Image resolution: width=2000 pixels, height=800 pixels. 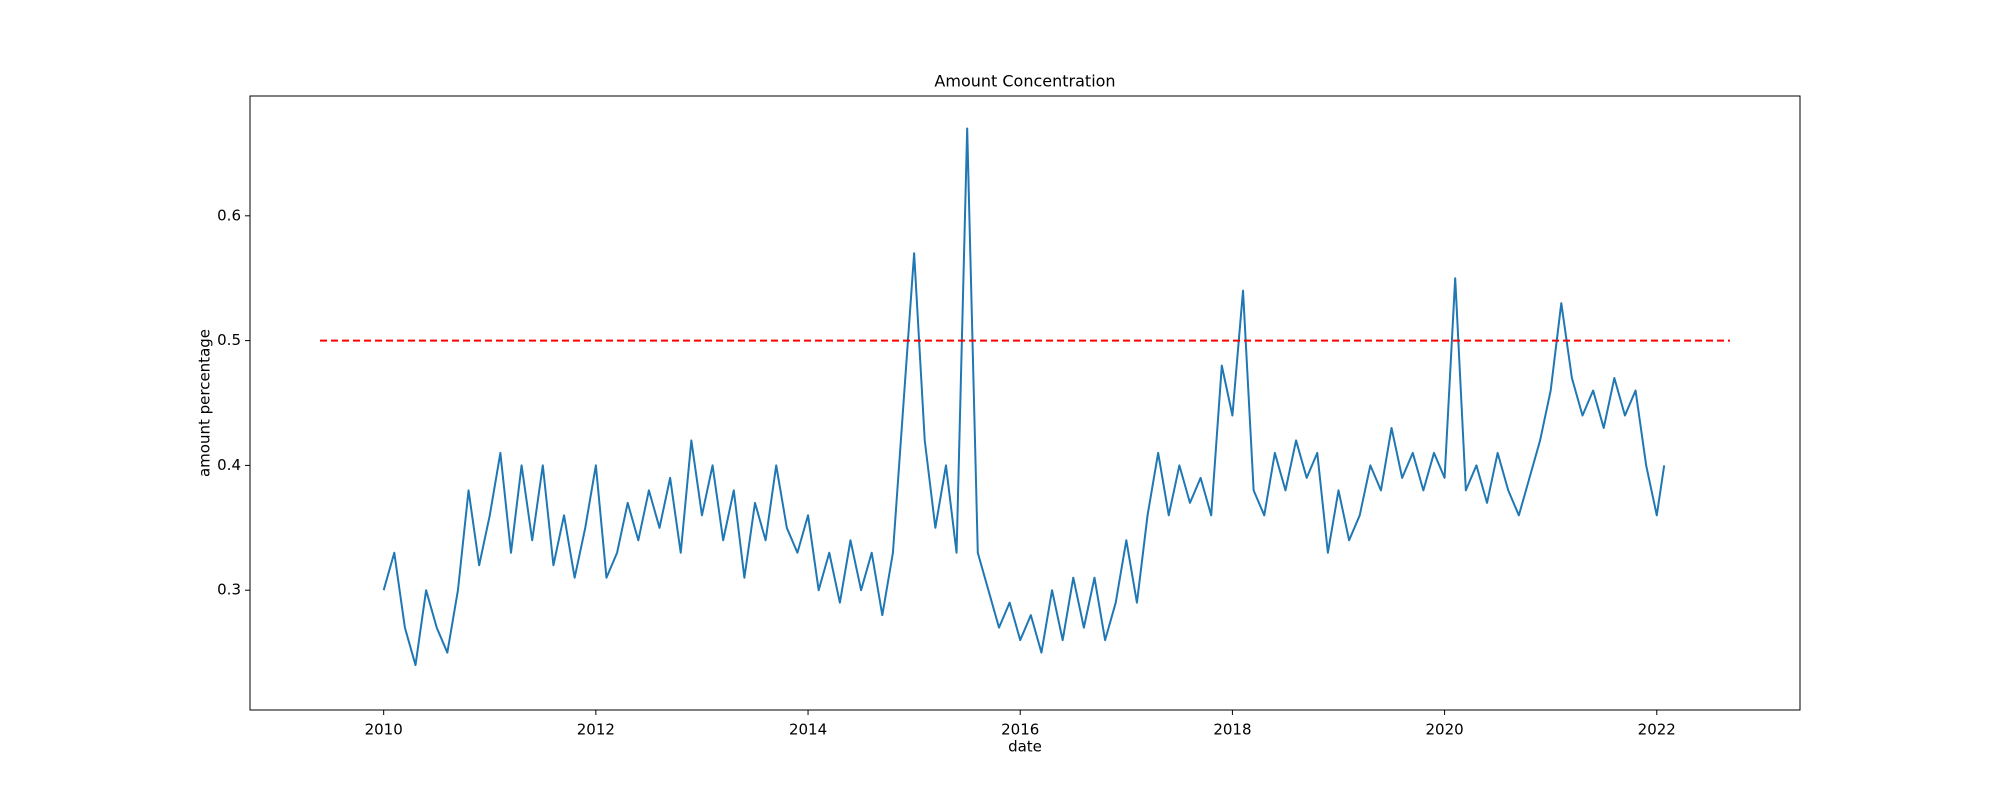 What do you see at coordinates (205, 403) in the screenshot?
I see `y-axis-label: amount percentage` at bounding box center [205, 403].